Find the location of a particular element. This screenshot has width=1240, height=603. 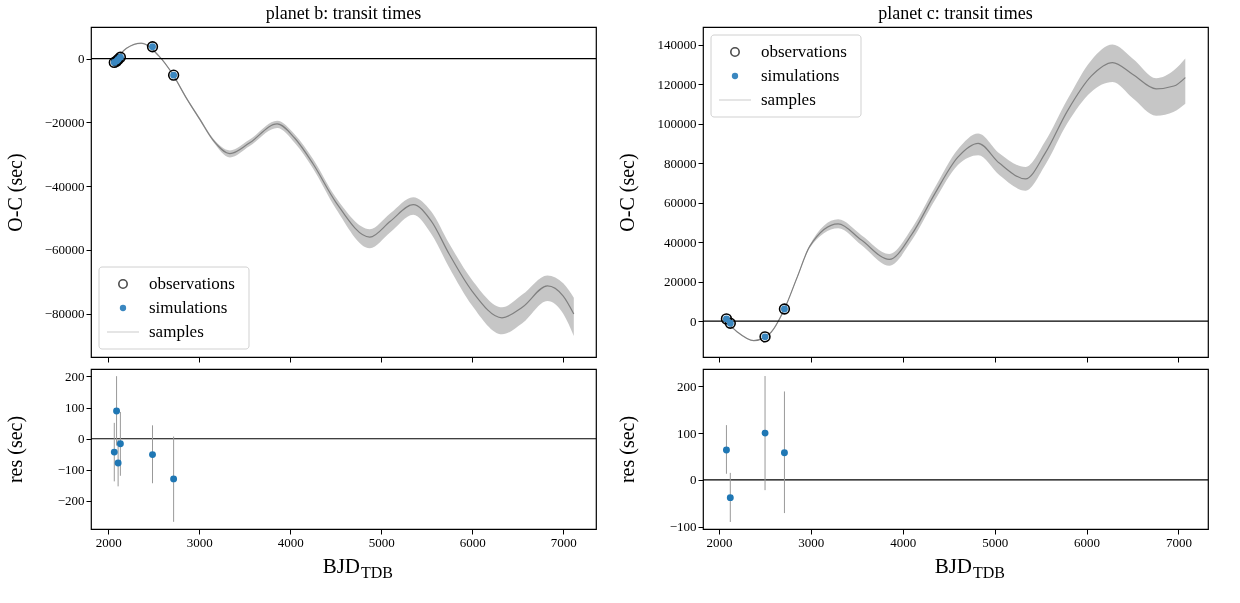

y-tick-label: 120000 is located at coordinates (677, 84).